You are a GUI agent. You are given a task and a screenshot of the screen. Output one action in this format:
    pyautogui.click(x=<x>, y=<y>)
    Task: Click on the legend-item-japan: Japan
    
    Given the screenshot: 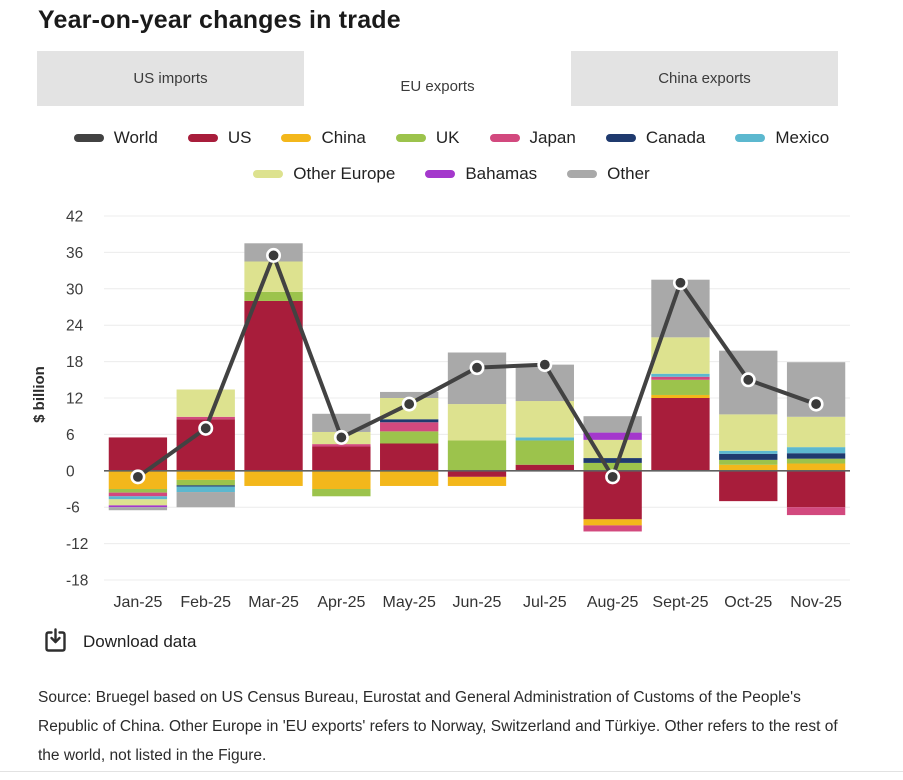 What is the action you would take?
    pyautogui.click(x=532, y=138)
    